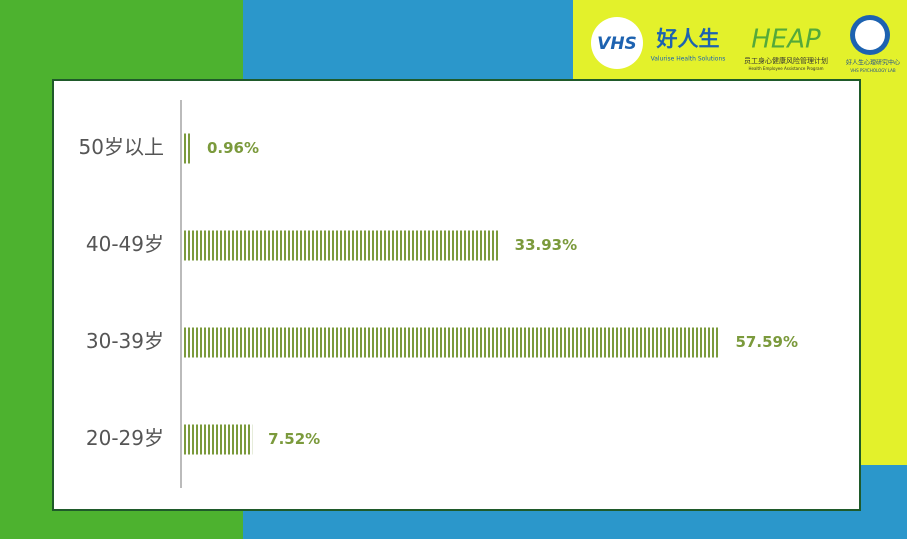 The width and height of the screenshot is (907, 543). I want to click on lab-en: VHS PSYCHOLOGY LAB, so click(873, 70).